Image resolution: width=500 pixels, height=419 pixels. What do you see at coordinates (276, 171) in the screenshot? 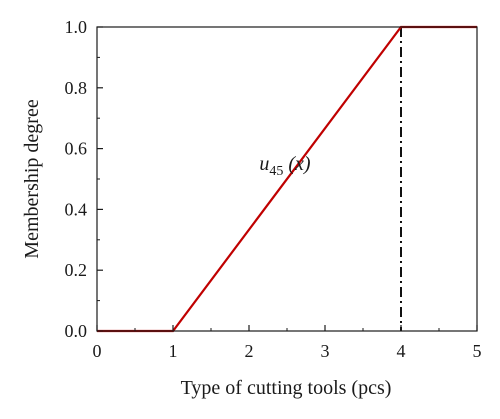
I see `annotation-subscript: 45` at bounding box center [276, 171].